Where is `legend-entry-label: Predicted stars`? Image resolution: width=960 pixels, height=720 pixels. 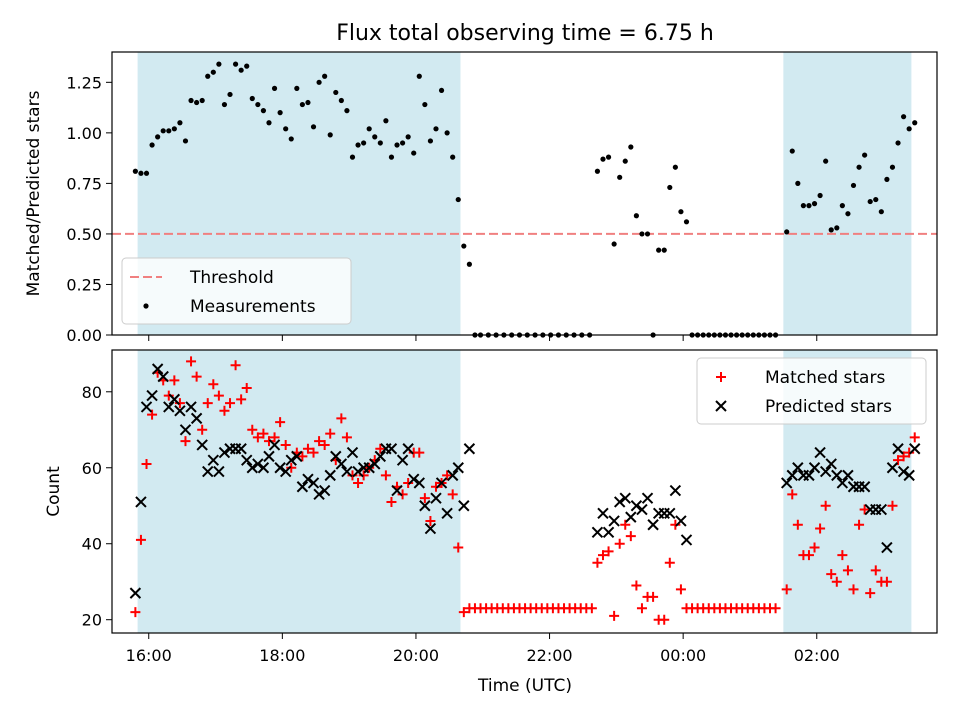 legend-entry-label: Predicted stars is located at coordinates (828, 407).